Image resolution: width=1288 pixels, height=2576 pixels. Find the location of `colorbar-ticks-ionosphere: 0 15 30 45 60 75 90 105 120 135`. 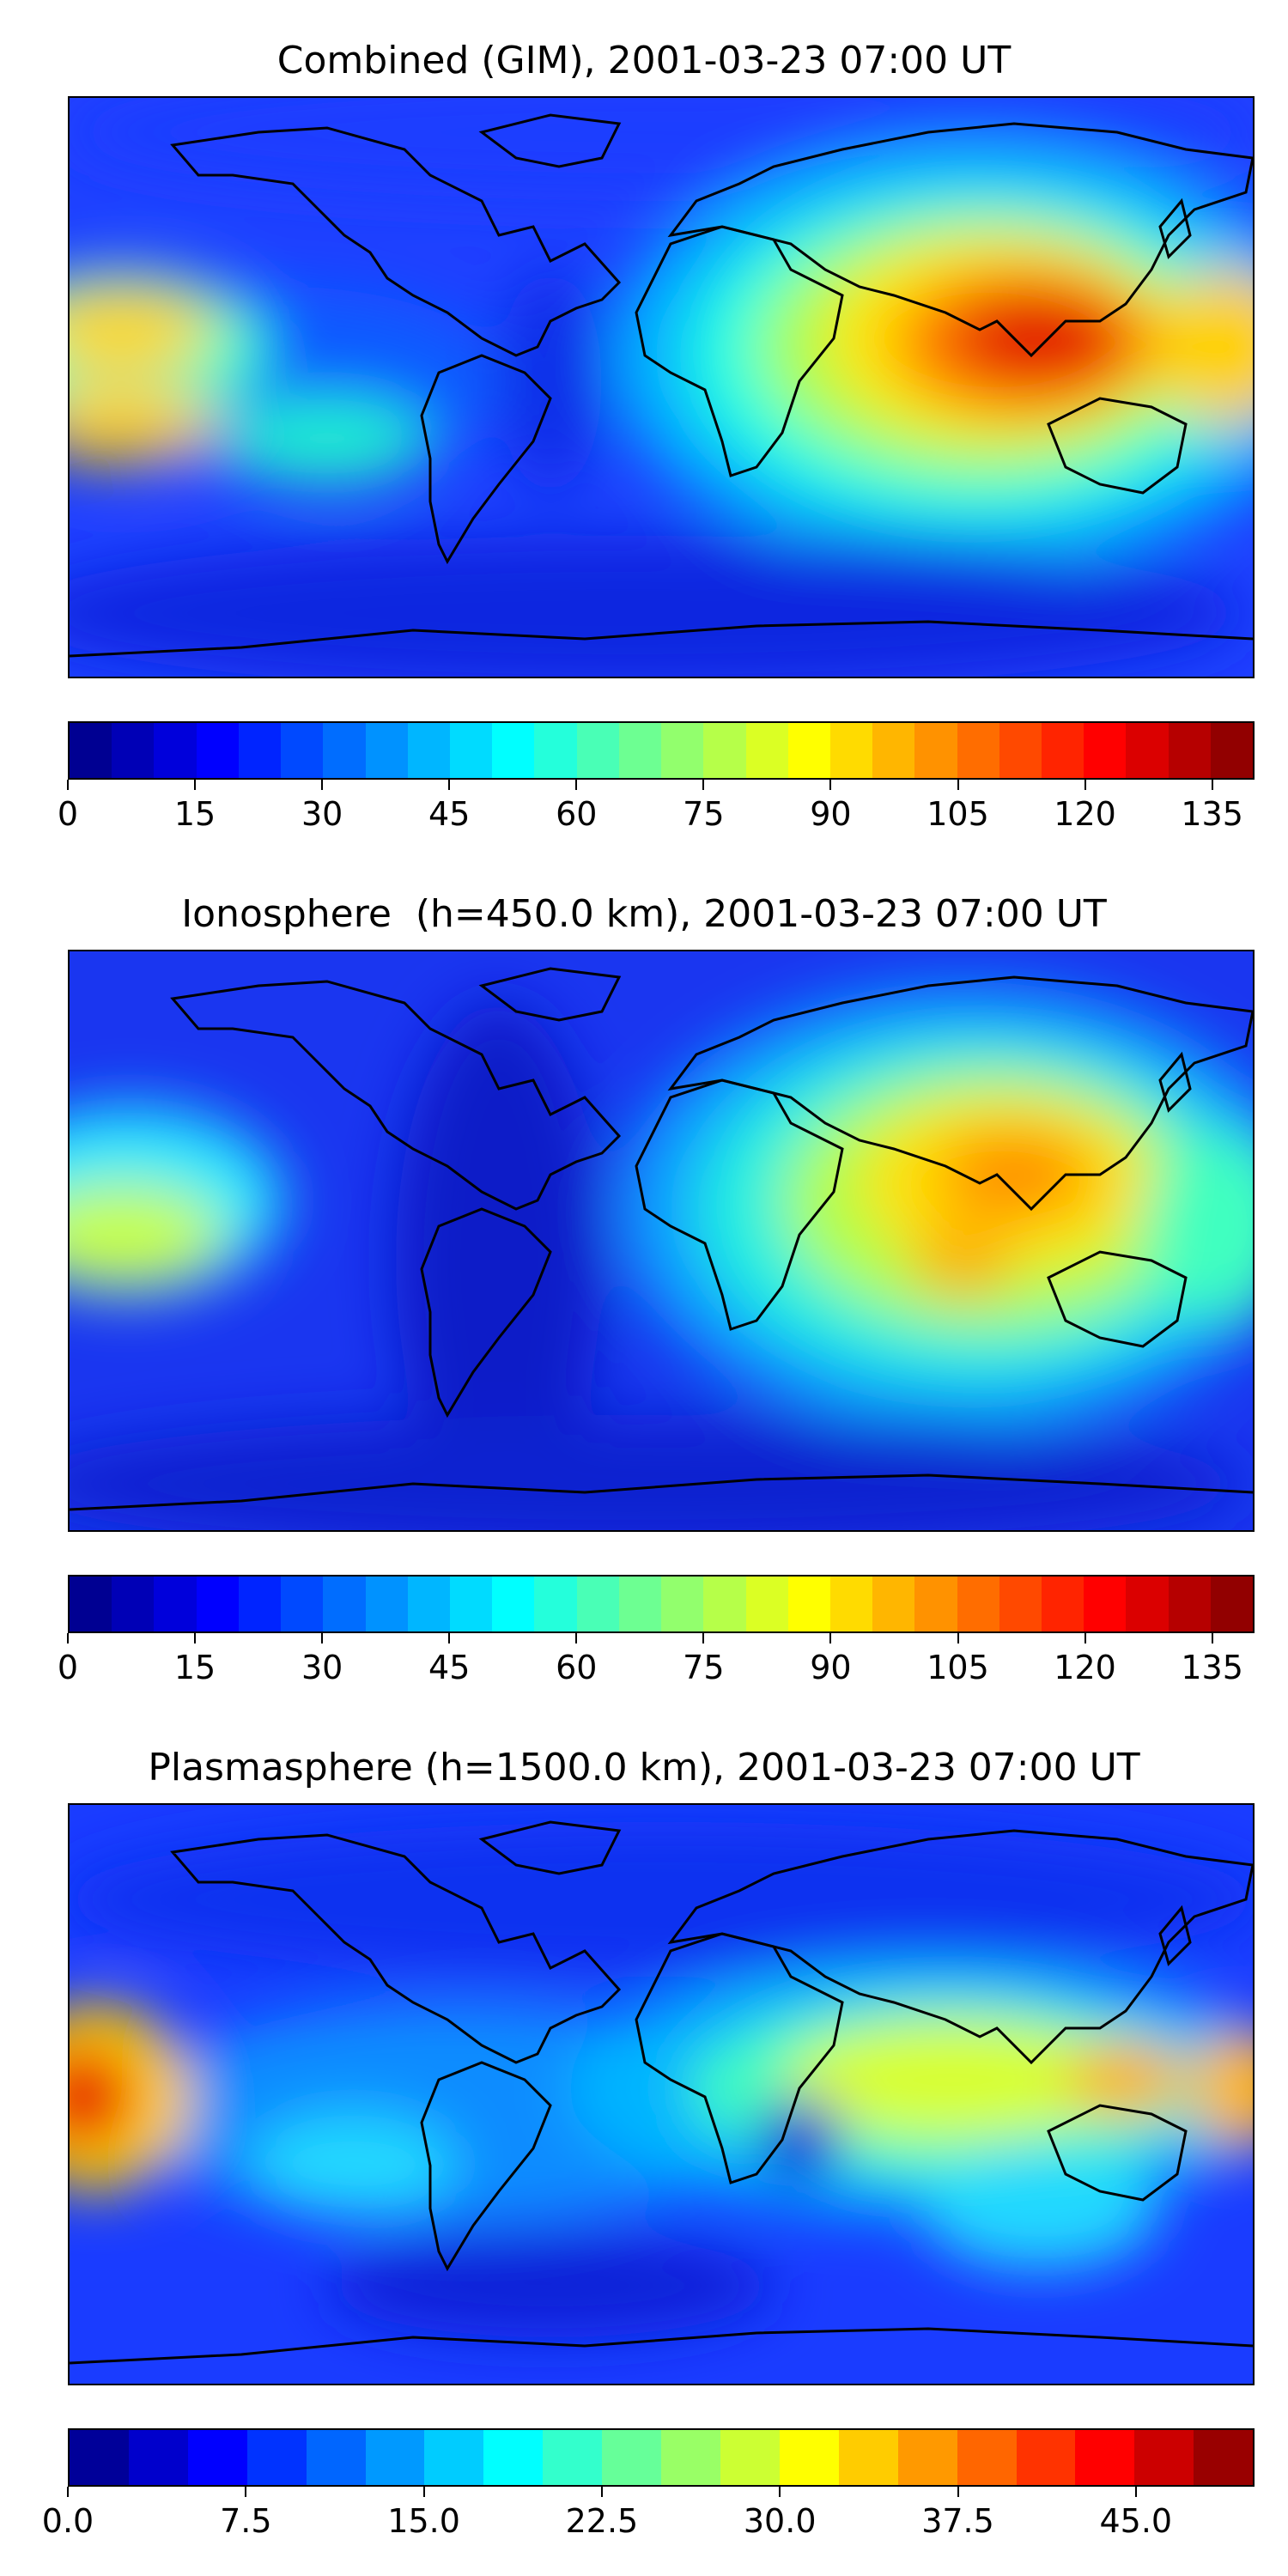

colorbar-ticks-ionosphere: 0 15 30 45 60 75 90 105 120 135 is located at coordinates (656, 1660).